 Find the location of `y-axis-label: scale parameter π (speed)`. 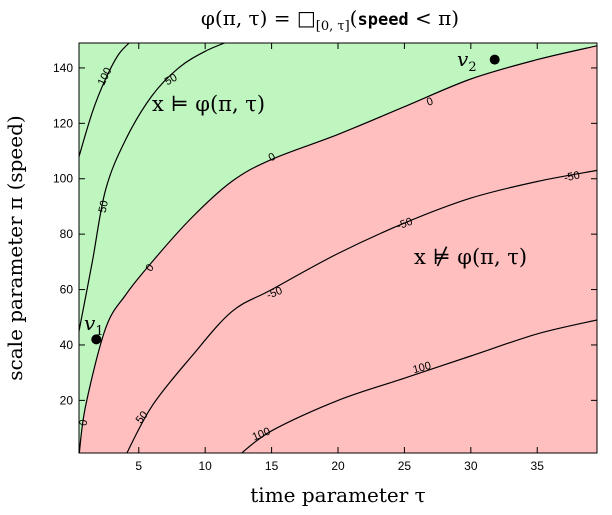

y-axis-label: scale parameter π (speed) is located at coordinates (15, 247).